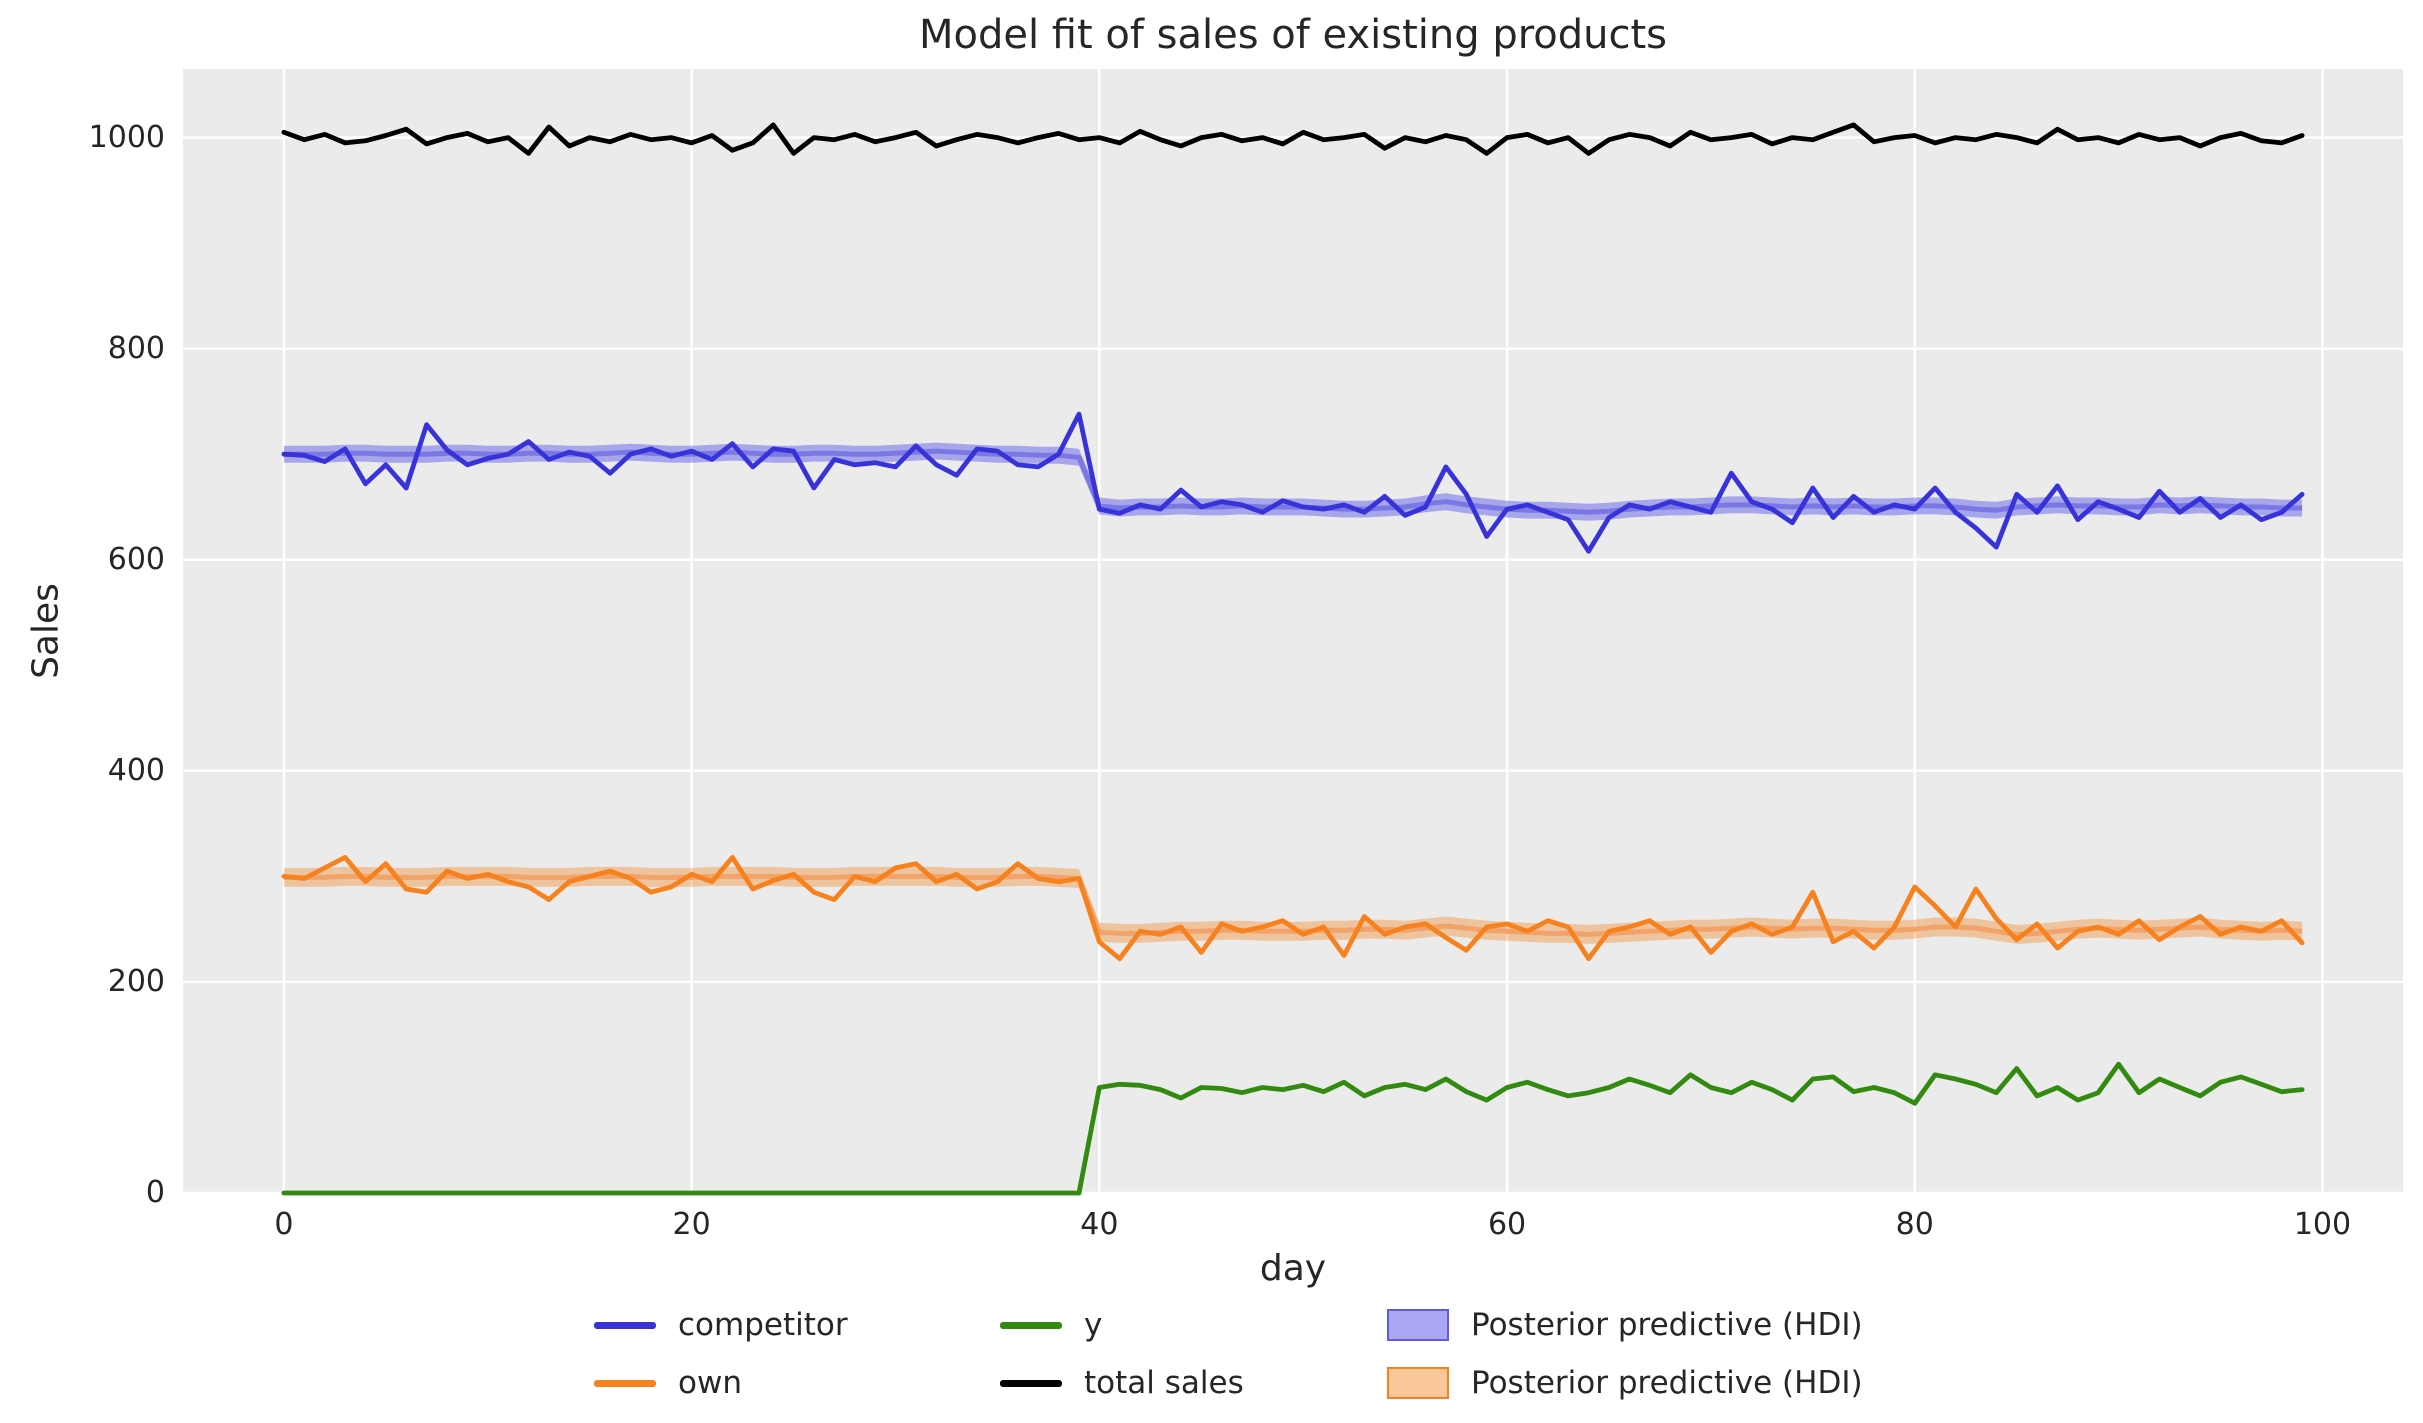 The width and height of the screenshot is (2423, 1423). What do you see at coordinates (126, 137) in the screenshot?
I see `y-tick-label-1000: 1000` at bounding box center [126, 137].